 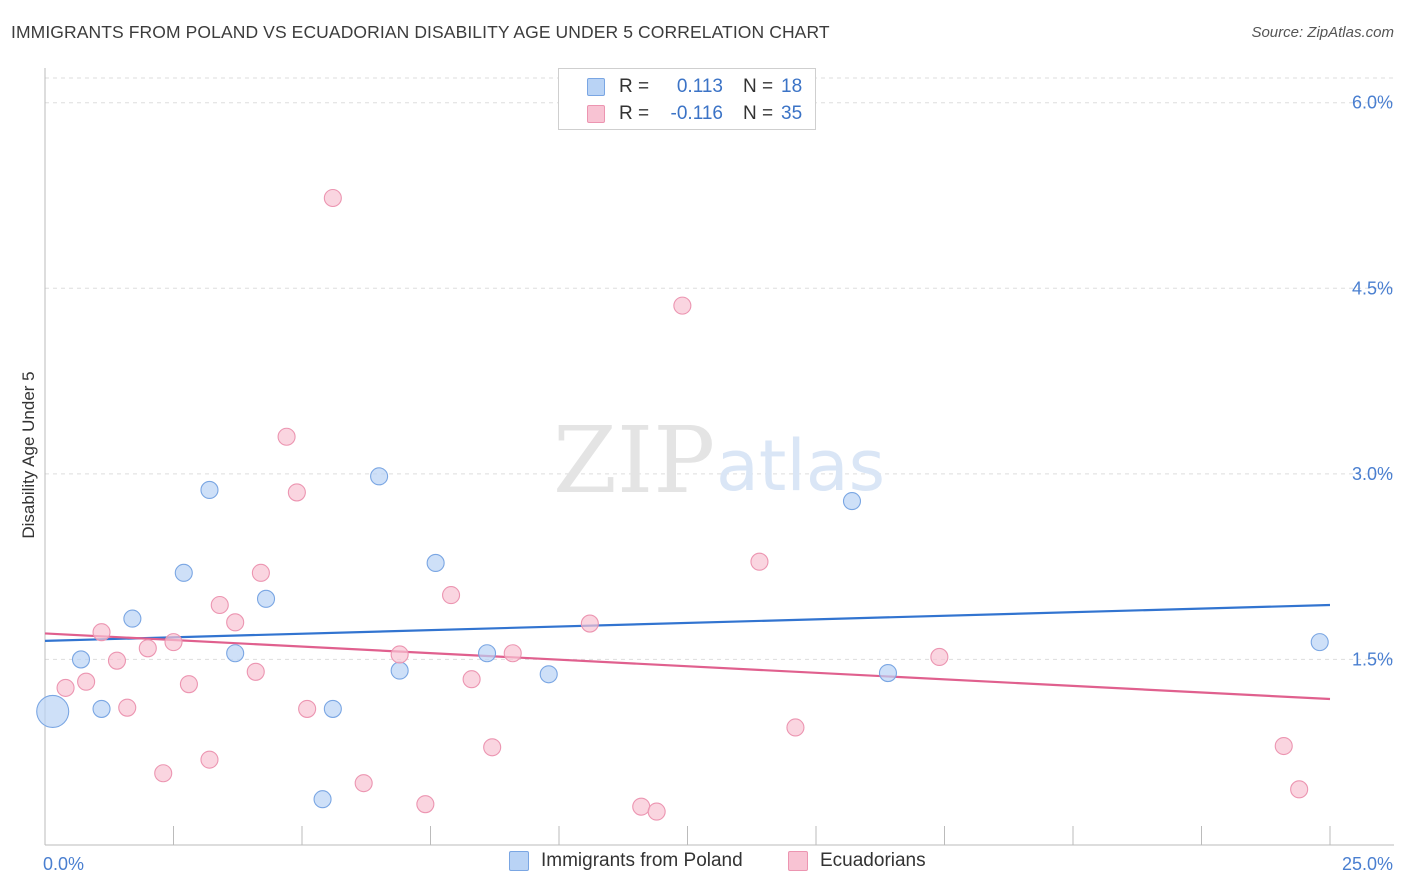 I want to click on legend-r-value: -0.116, so click(x=696, y=113).